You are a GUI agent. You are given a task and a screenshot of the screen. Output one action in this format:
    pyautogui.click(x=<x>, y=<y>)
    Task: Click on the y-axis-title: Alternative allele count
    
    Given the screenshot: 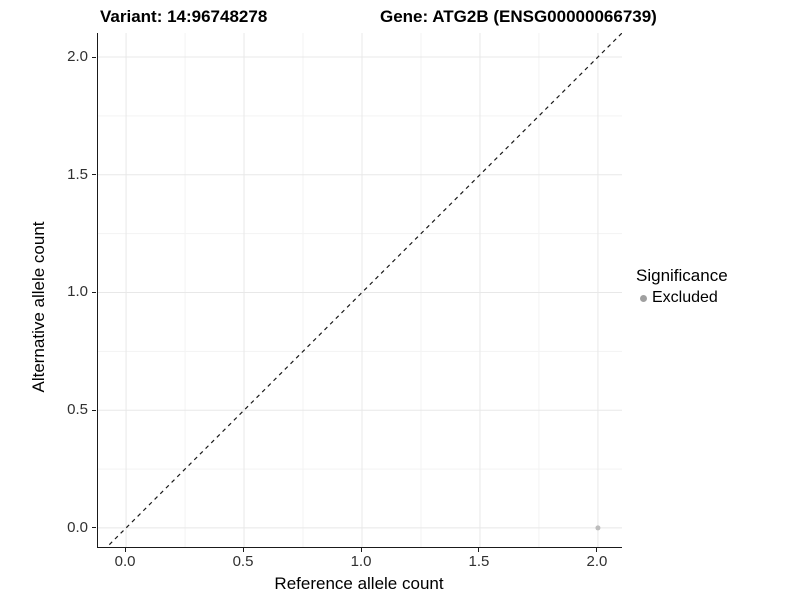 What is the action you would take?
    pyautogui.click(x=38, y=307)
    